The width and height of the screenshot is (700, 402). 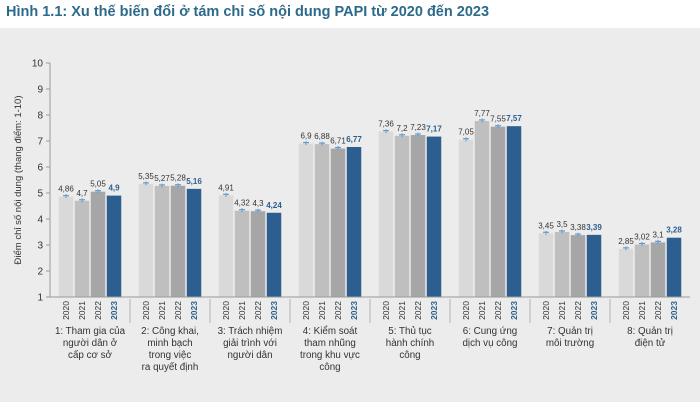 What do you see at coordinates (490, 331) in the screenshot?
I see `category-label: 6: Cung ứng` at bounding box center [490, 331].